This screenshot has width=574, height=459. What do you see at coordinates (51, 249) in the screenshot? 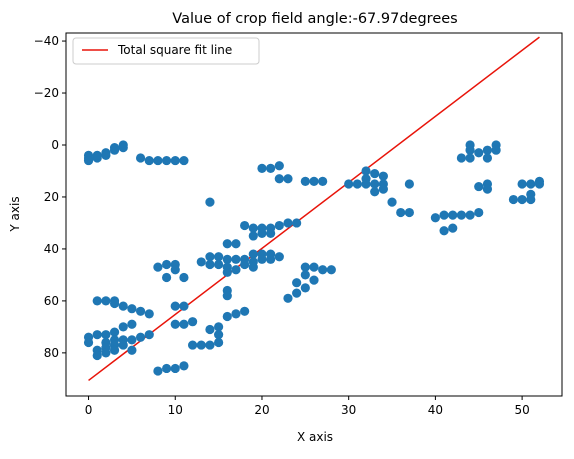
I see `y-tick-label: 40` at bounding box center [51, 249].